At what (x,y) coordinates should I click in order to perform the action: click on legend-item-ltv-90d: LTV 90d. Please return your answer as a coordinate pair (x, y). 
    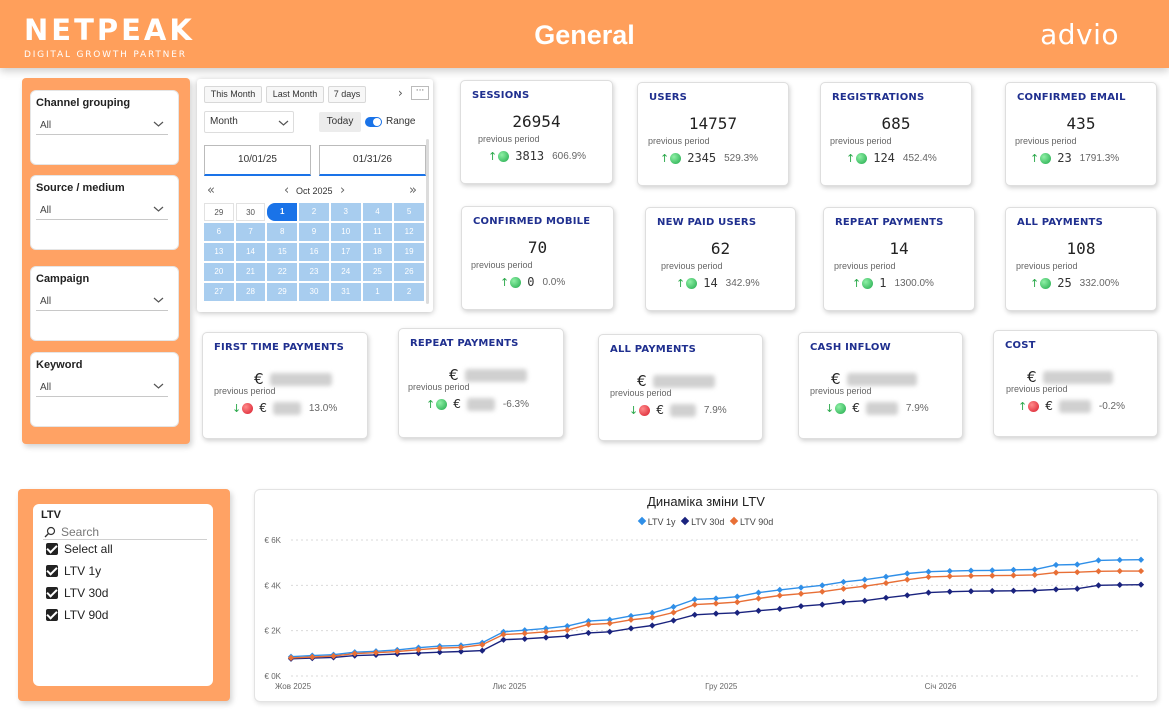
    Looking at the image, I should click on (751, 521).